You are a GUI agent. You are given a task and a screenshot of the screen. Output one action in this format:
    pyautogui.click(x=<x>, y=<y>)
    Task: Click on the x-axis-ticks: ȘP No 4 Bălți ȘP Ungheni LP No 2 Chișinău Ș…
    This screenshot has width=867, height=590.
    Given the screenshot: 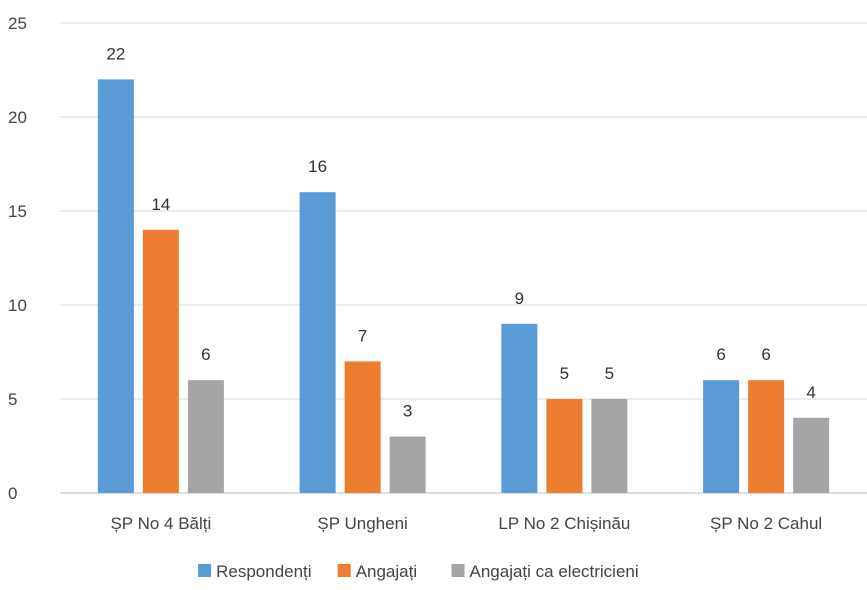 What is the action you would take?
    pyautogui.click(x=466, y=523)
    